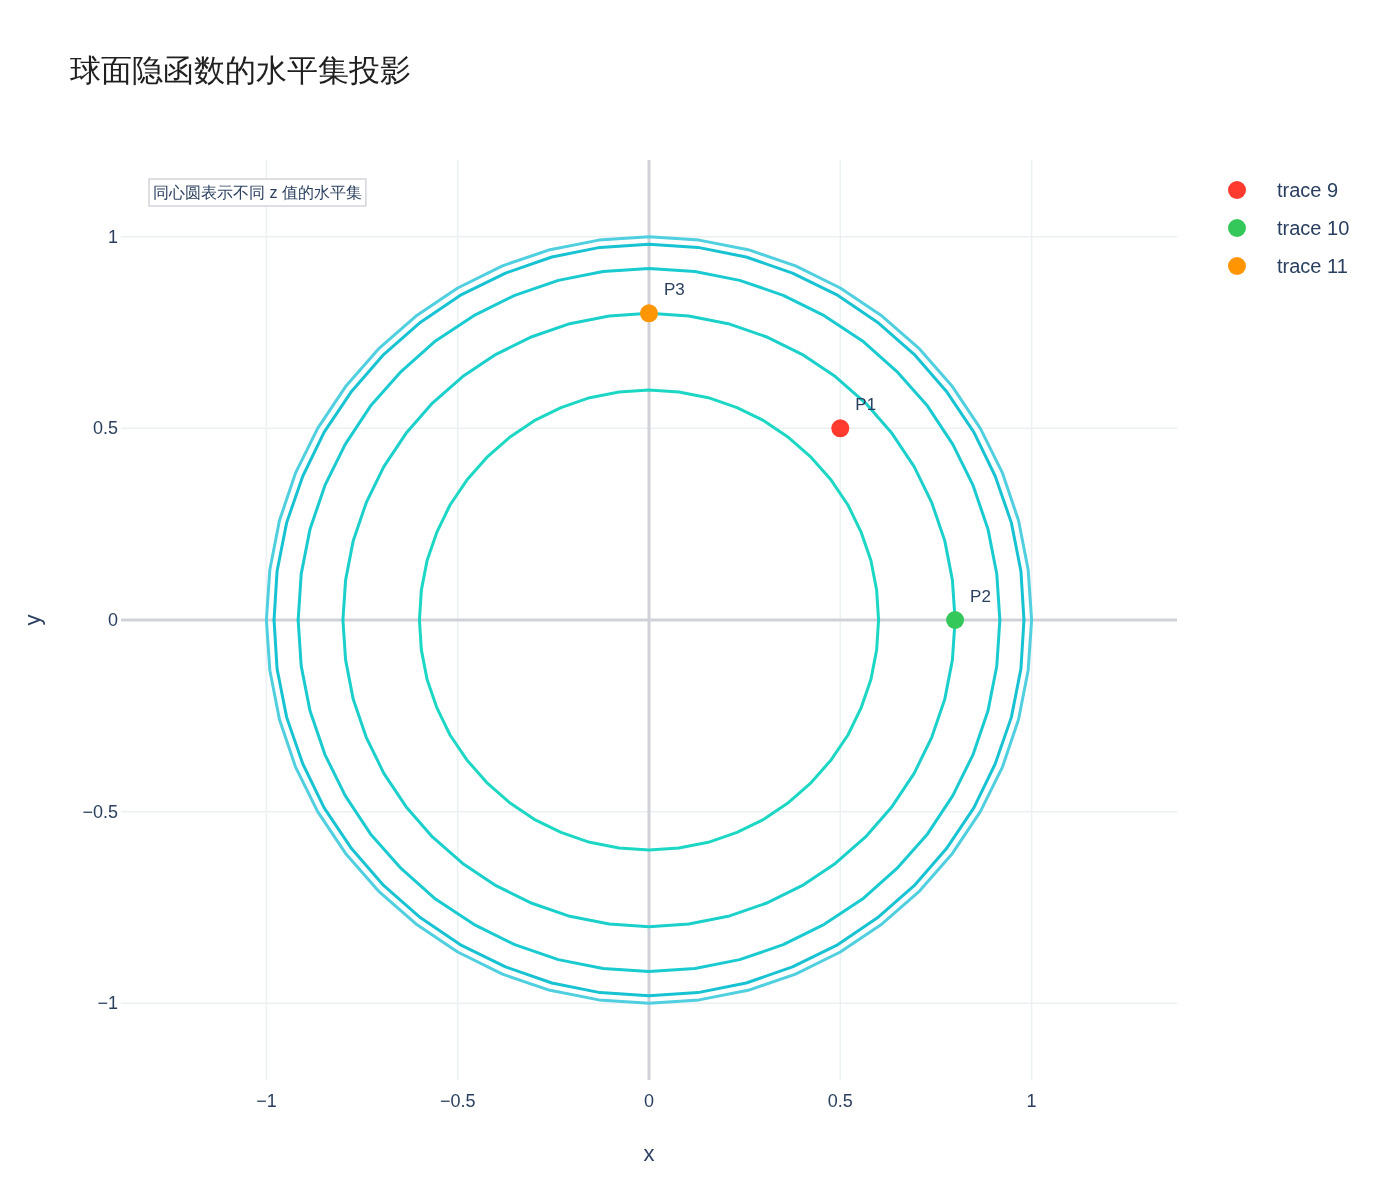 The height and width of the screenshot is (1200, 1400). What do you see at coordinates (1031, 1101) in the screenshot?
I see `x-tick-label: 1` at bounding box center [1031, 1101].